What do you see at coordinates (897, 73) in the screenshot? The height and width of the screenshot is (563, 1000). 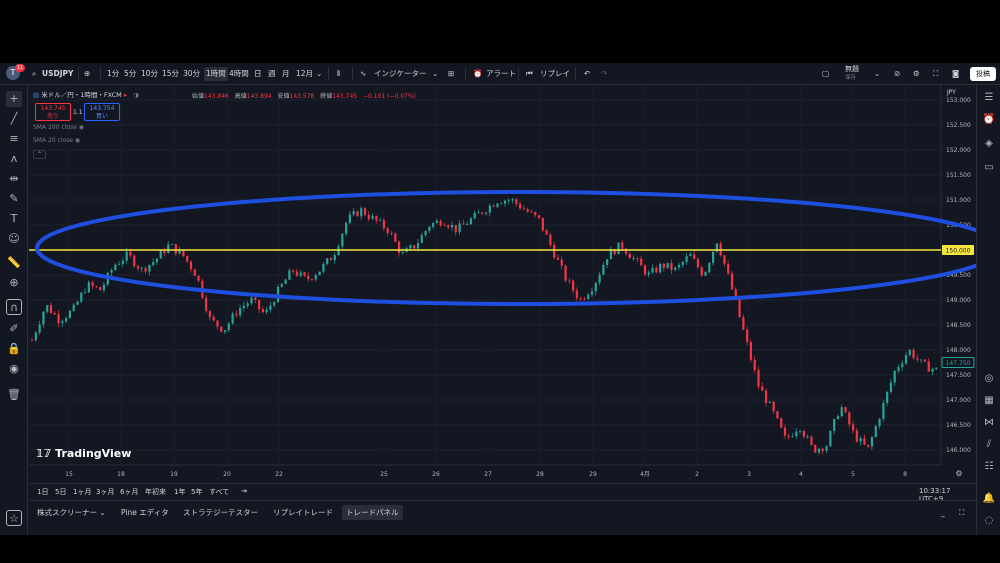 I see `quick-search-icon: ⊘` at bounding box center [897, 73].